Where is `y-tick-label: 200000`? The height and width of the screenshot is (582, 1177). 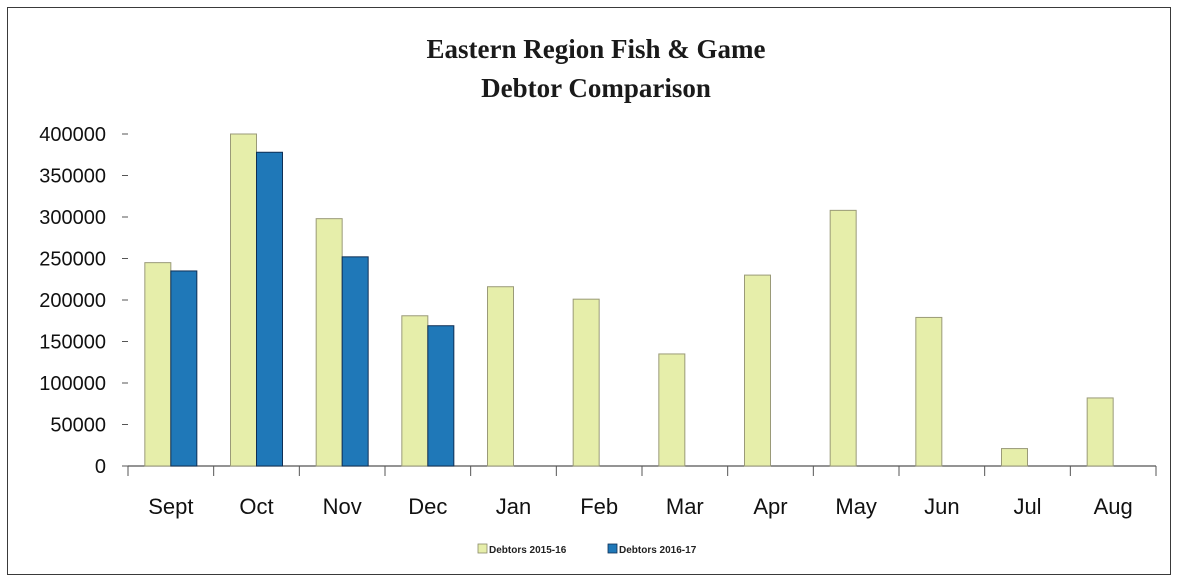
y-tick-label: 200000 is located at coordinates (72, 301).